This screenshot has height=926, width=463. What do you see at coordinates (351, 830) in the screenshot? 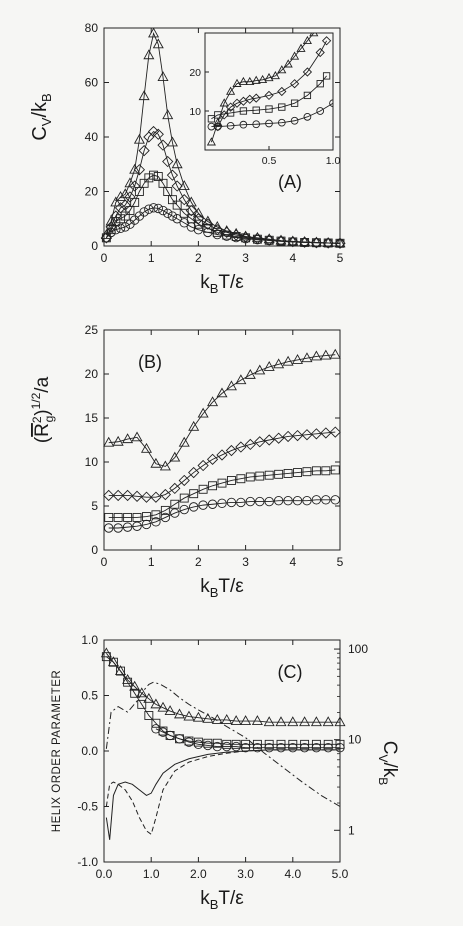
I see `right-y-tick-label: 1` at bounding box center [351, 830].